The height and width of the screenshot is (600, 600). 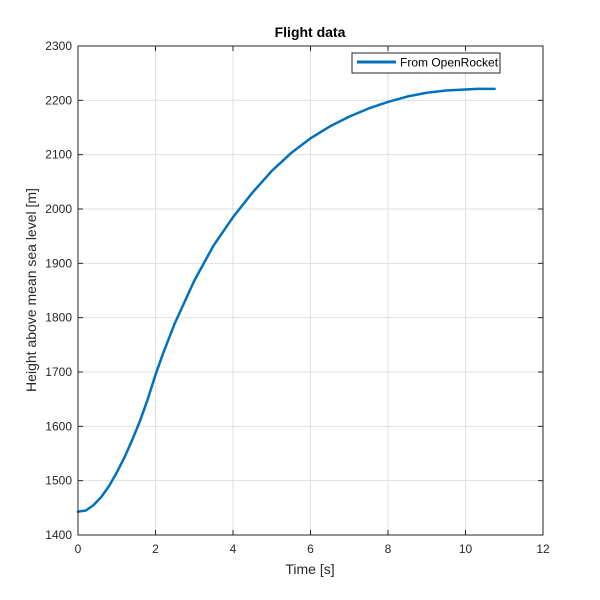 I want to click on y-tick-label: 1700, so click(x=58, y=372).